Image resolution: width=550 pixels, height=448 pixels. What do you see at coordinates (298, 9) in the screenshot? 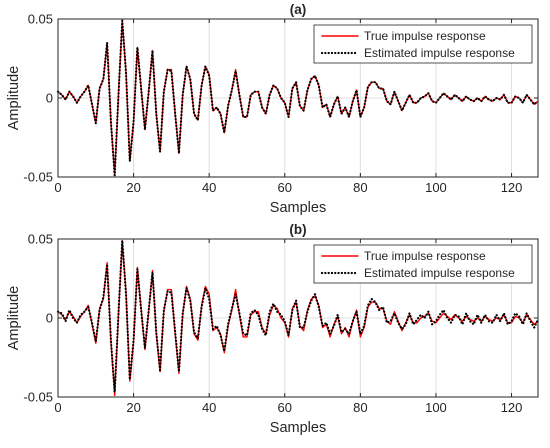
I see `chart-title: (a)` at bounding box center [298, 9].